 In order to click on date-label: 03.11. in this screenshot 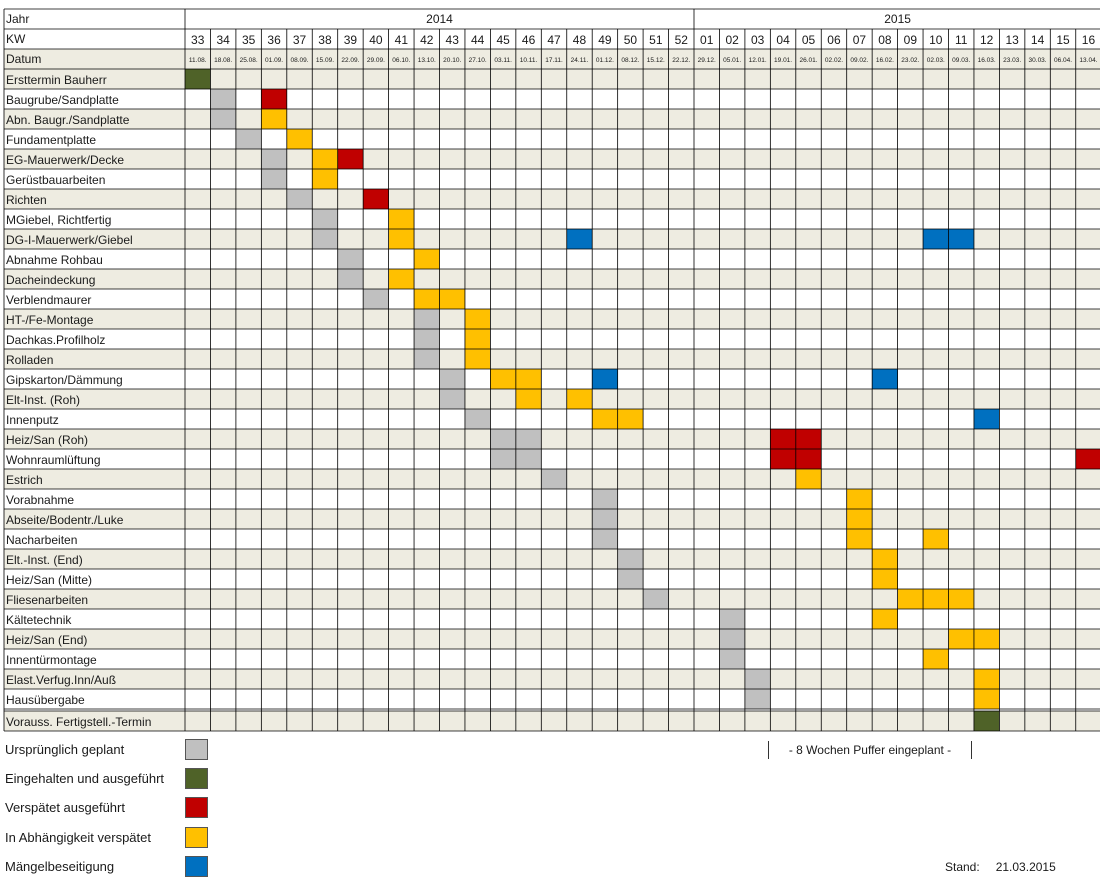, I will do `click(503, 60)`.